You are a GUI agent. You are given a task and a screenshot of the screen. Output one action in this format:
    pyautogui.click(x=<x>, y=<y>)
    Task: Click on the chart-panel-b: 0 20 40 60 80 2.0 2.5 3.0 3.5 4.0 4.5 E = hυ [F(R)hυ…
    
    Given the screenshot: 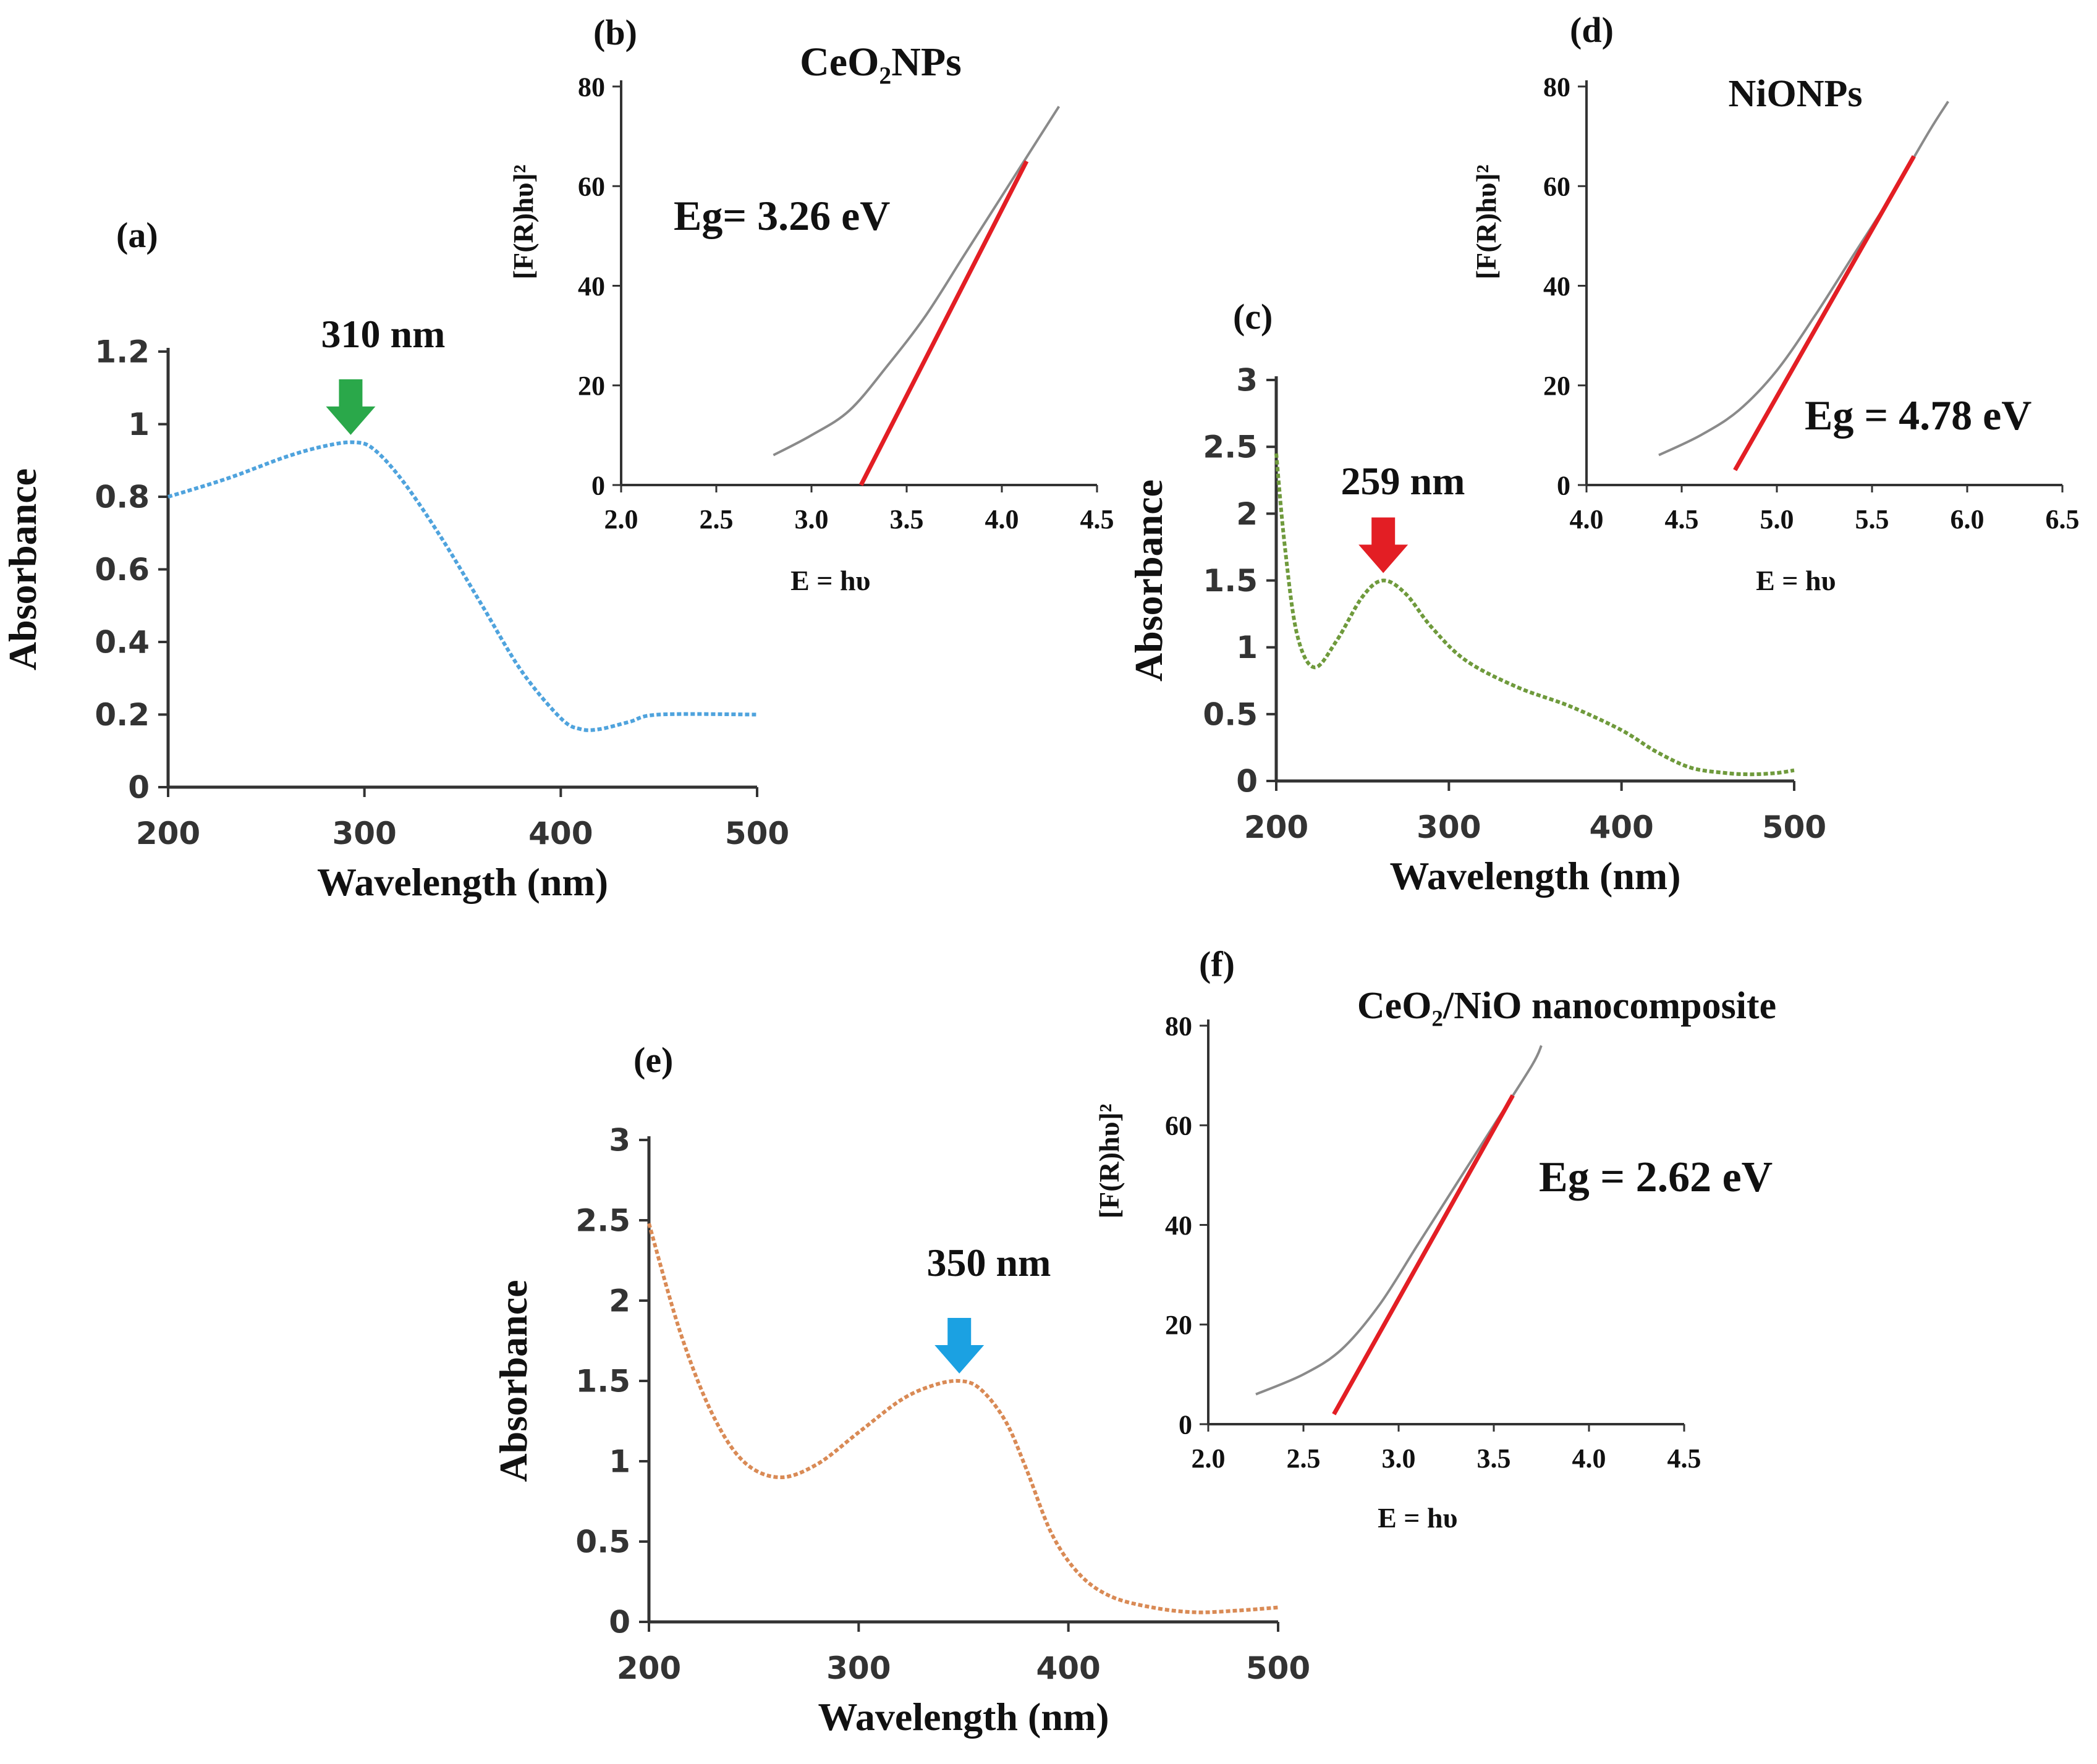 What is the action you would take?
    pyautogui.click(x=810, y=304)
    